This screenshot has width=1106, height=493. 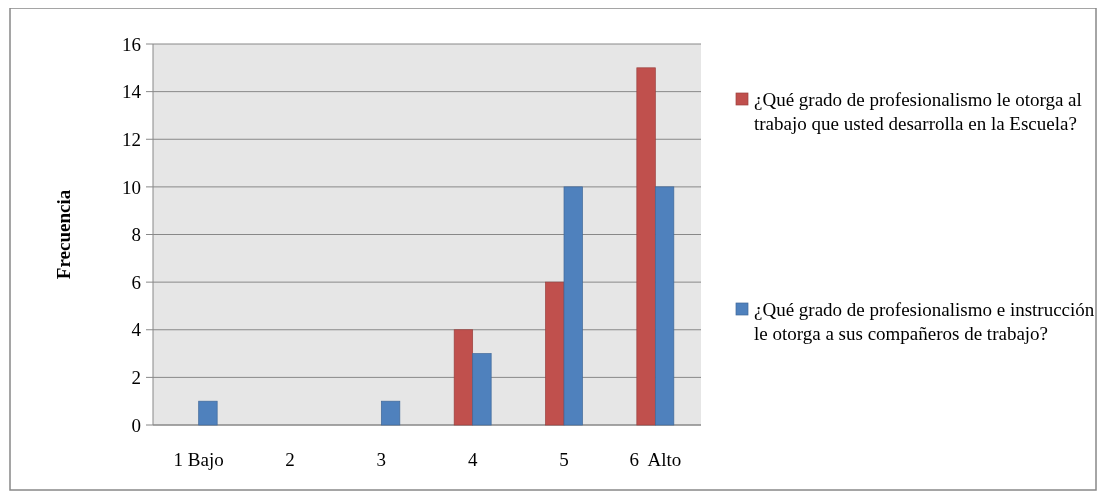 I want to click on y-tick-label: 2, so click(x=136, y=378).